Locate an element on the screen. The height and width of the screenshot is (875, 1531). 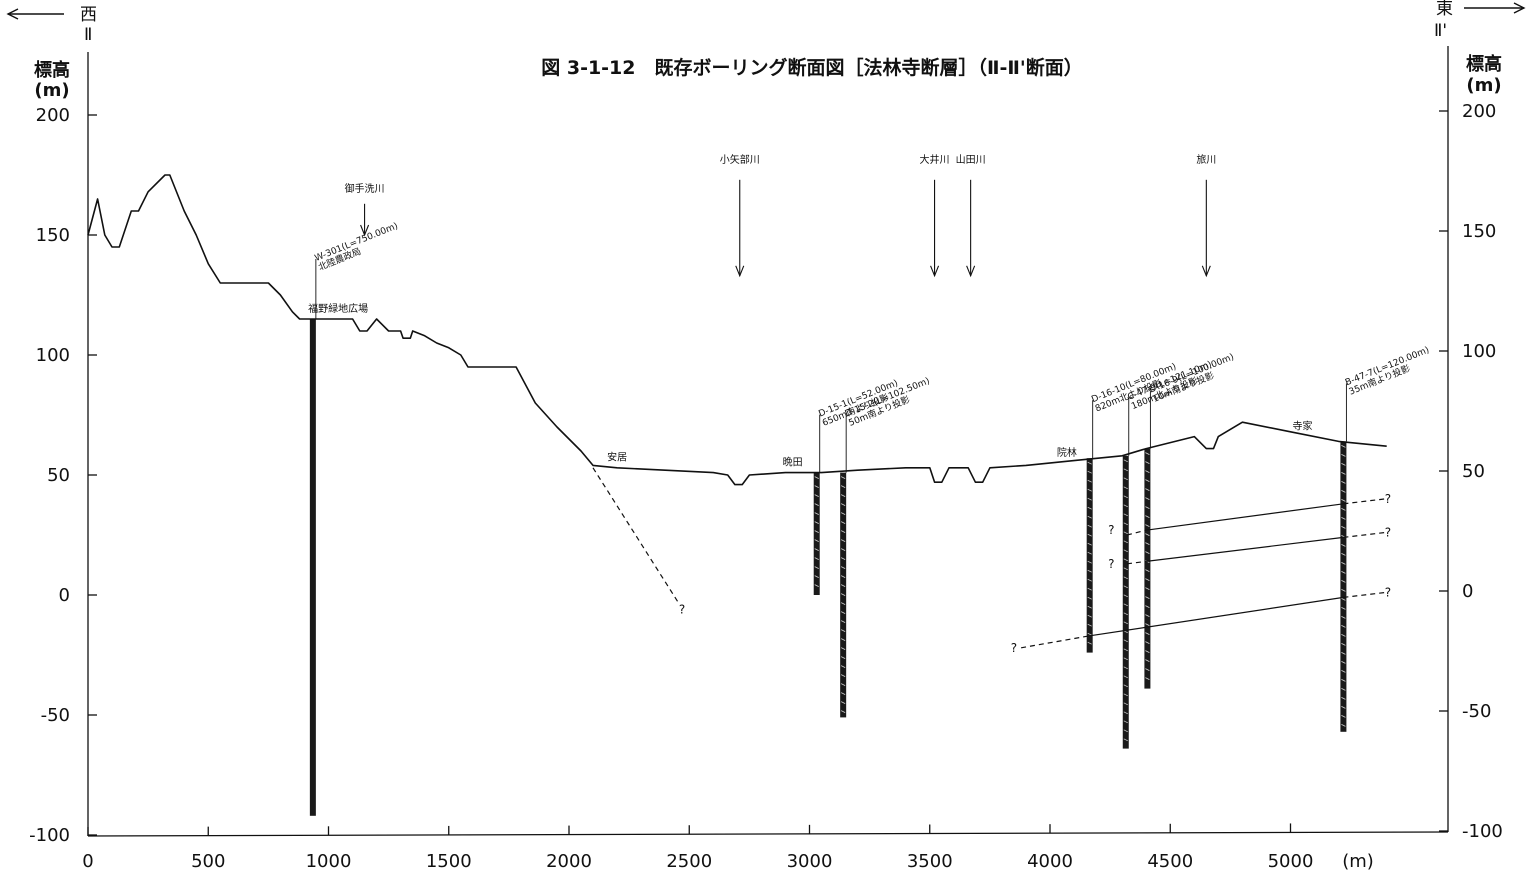
borehole: D-15-2(L=102.50m)50m南より投影 is located at coordinates (885, 547).